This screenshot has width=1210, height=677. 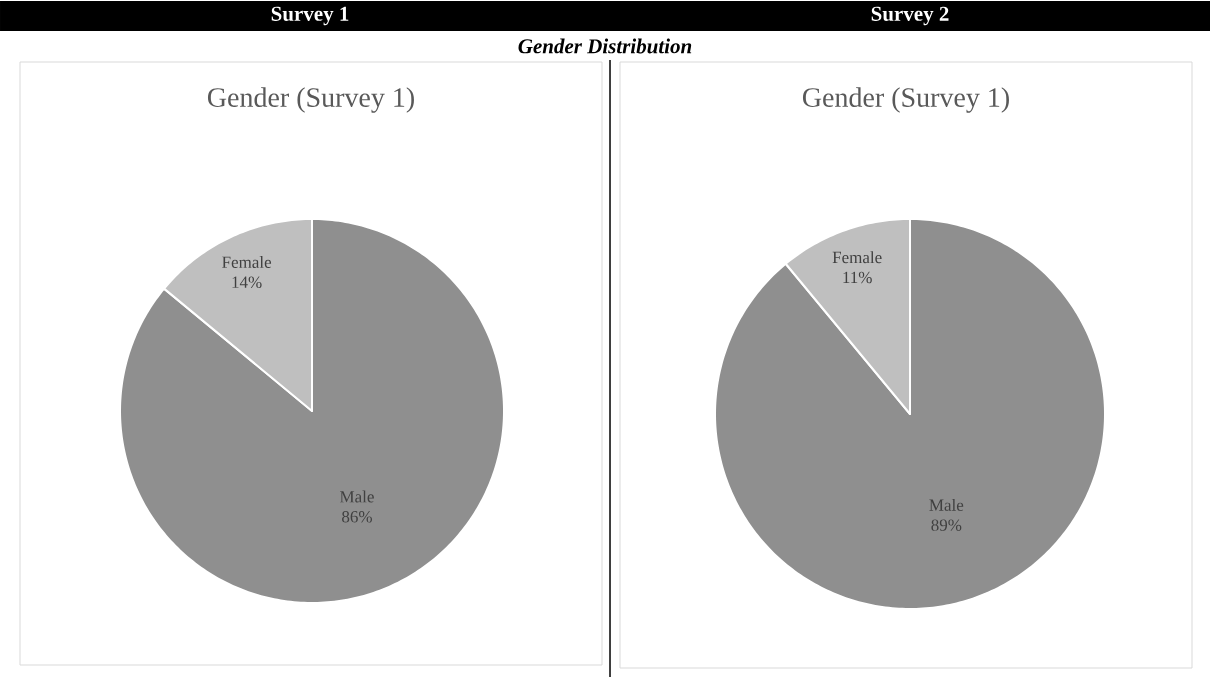 I want to click on data-label: 11%, so click(x=857, y=277).